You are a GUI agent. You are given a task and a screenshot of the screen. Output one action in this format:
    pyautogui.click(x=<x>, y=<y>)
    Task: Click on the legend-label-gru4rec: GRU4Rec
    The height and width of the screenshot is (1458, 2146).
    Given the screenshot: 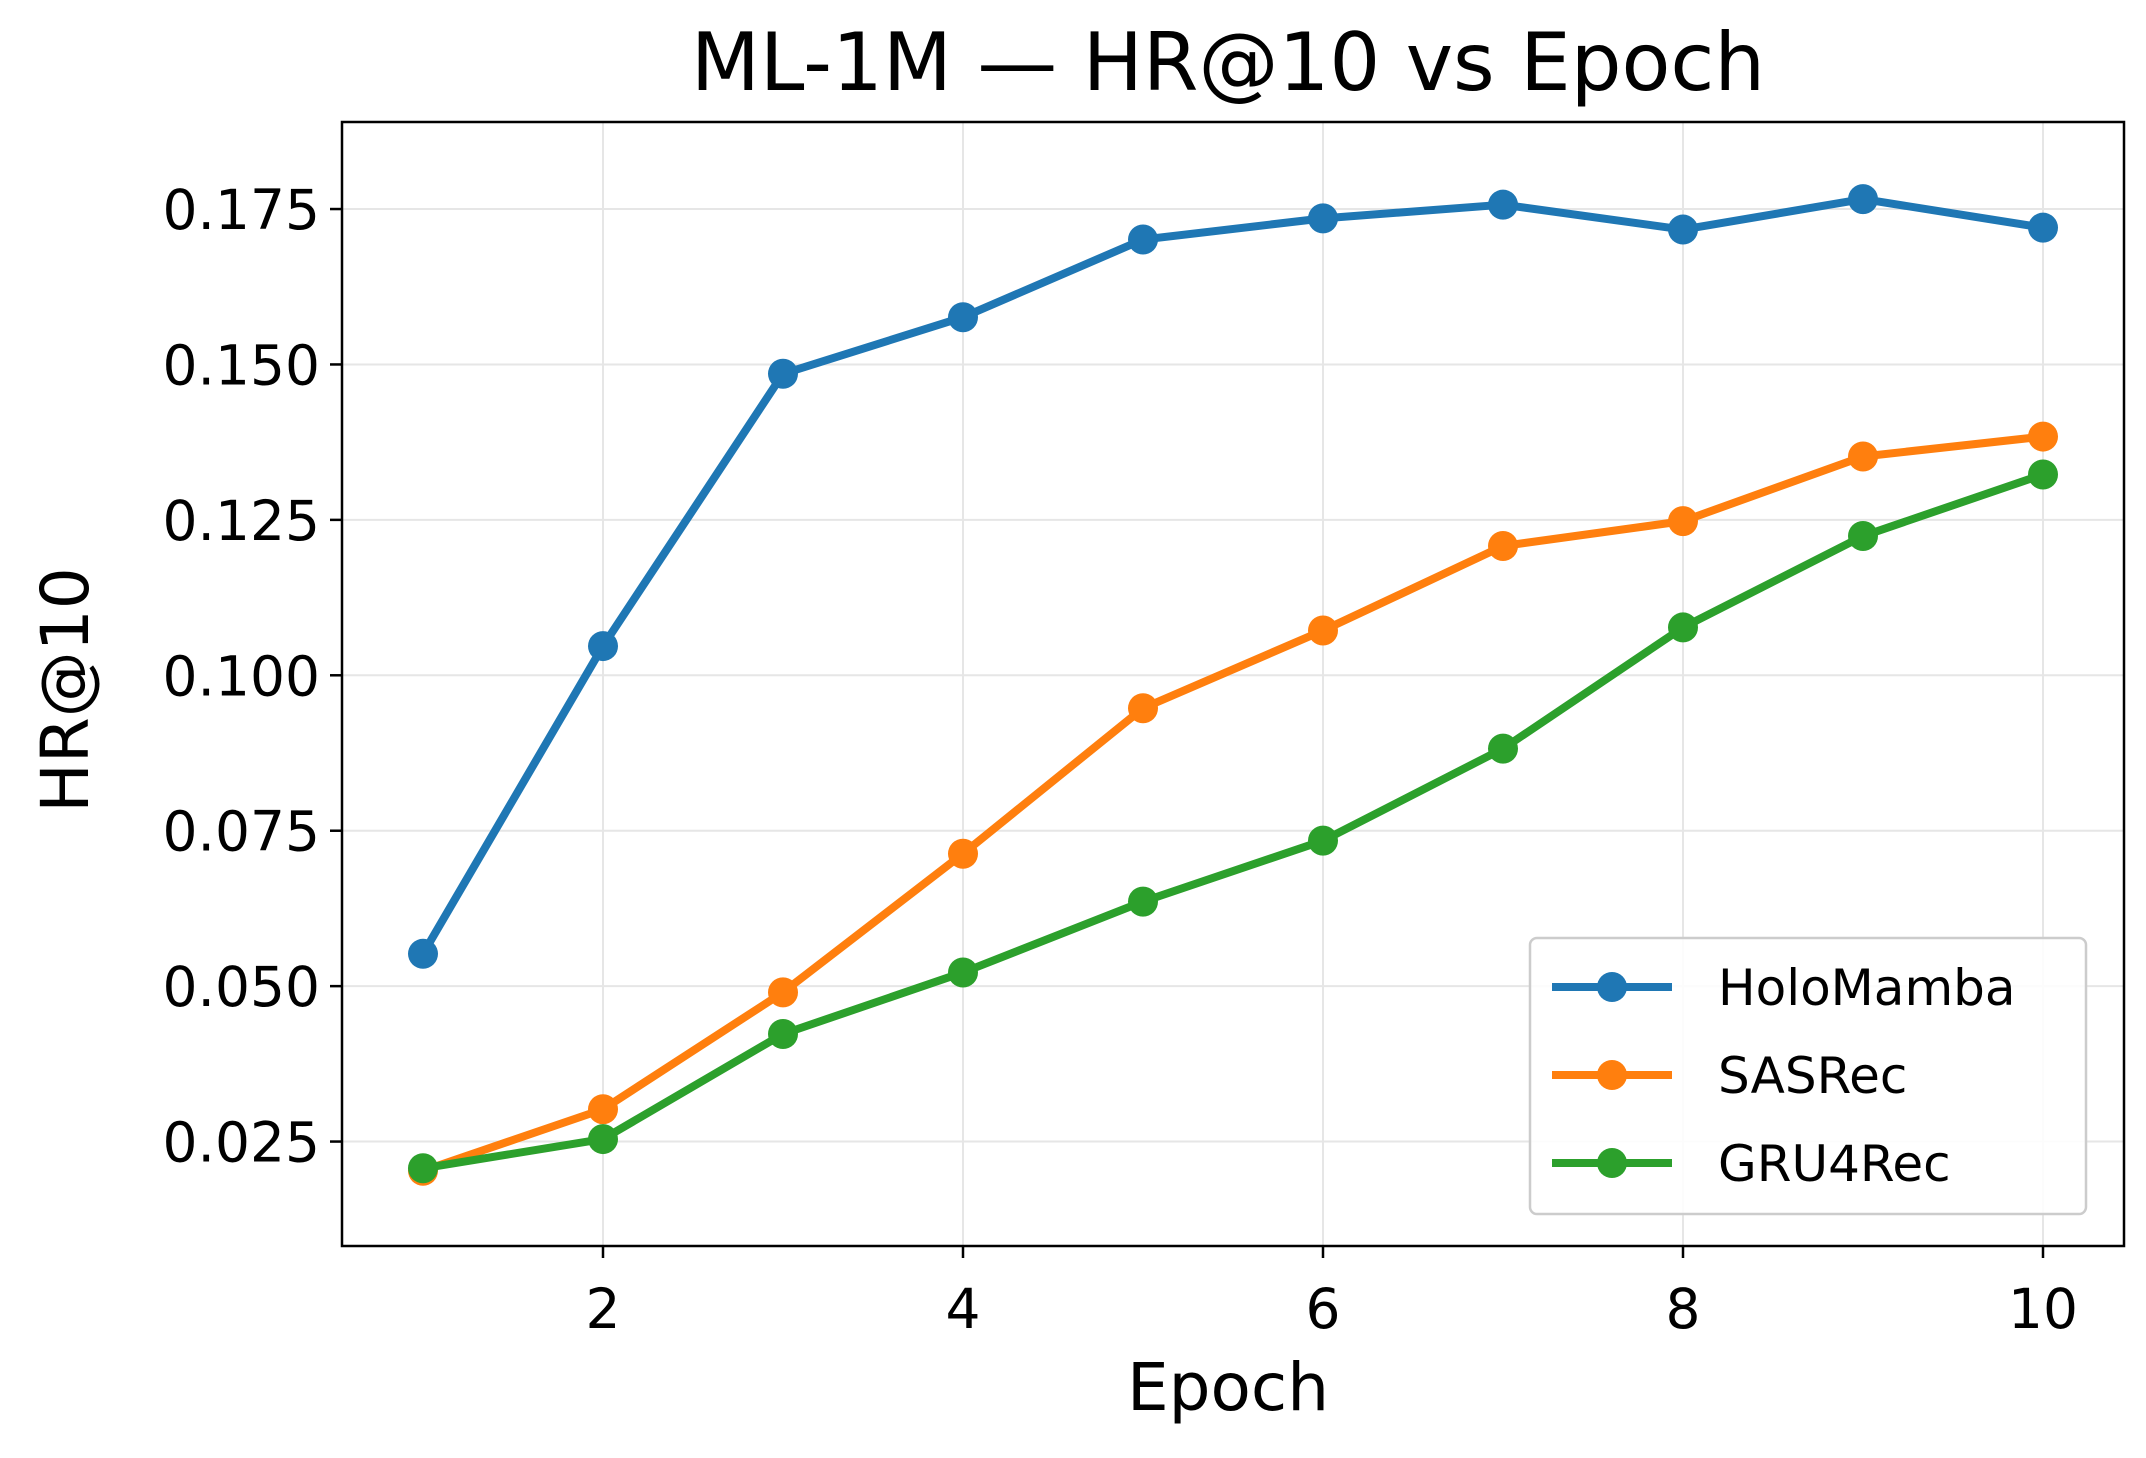 What is the action you would take?
    pyautogui.click(x=1834, y=1164)
    